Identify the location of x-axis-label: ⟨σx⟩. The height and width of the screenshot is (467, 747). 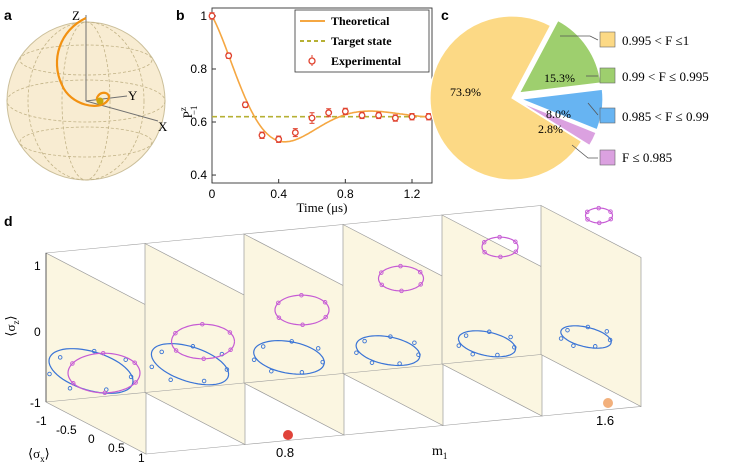
(39, 455).